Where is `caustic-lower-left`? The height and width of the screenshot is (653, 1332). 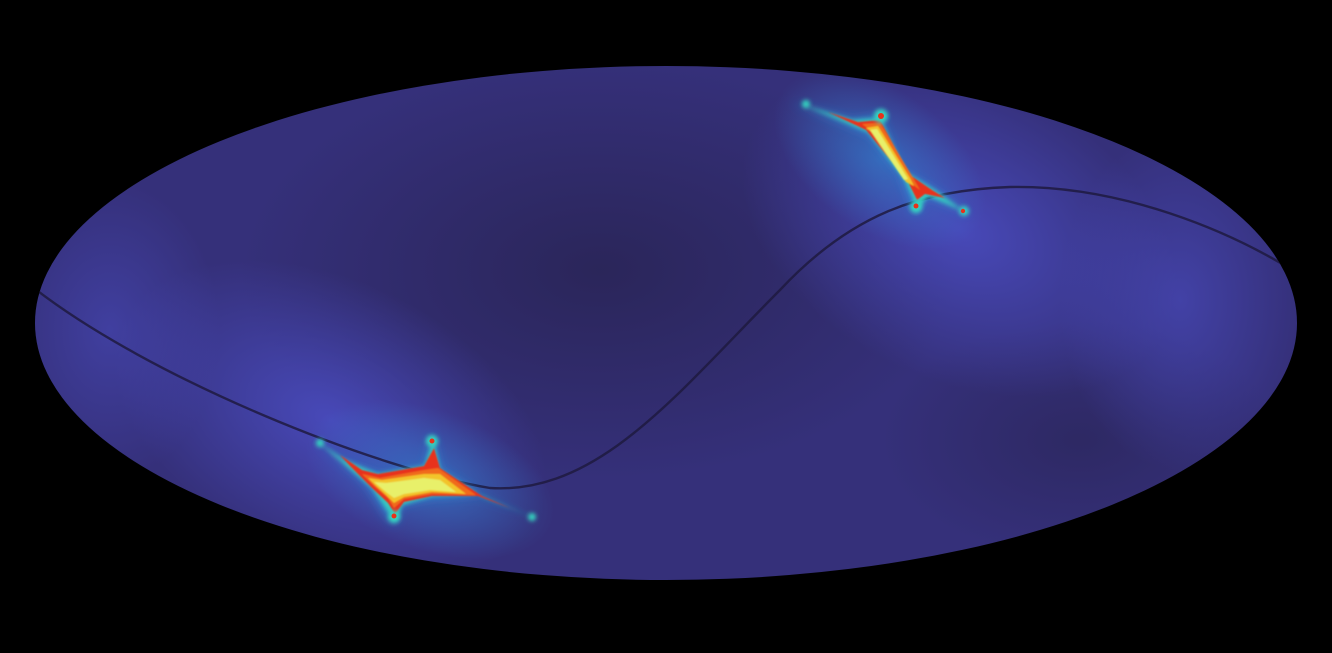 caustic-lower-left is located at coordinates (426, 478).